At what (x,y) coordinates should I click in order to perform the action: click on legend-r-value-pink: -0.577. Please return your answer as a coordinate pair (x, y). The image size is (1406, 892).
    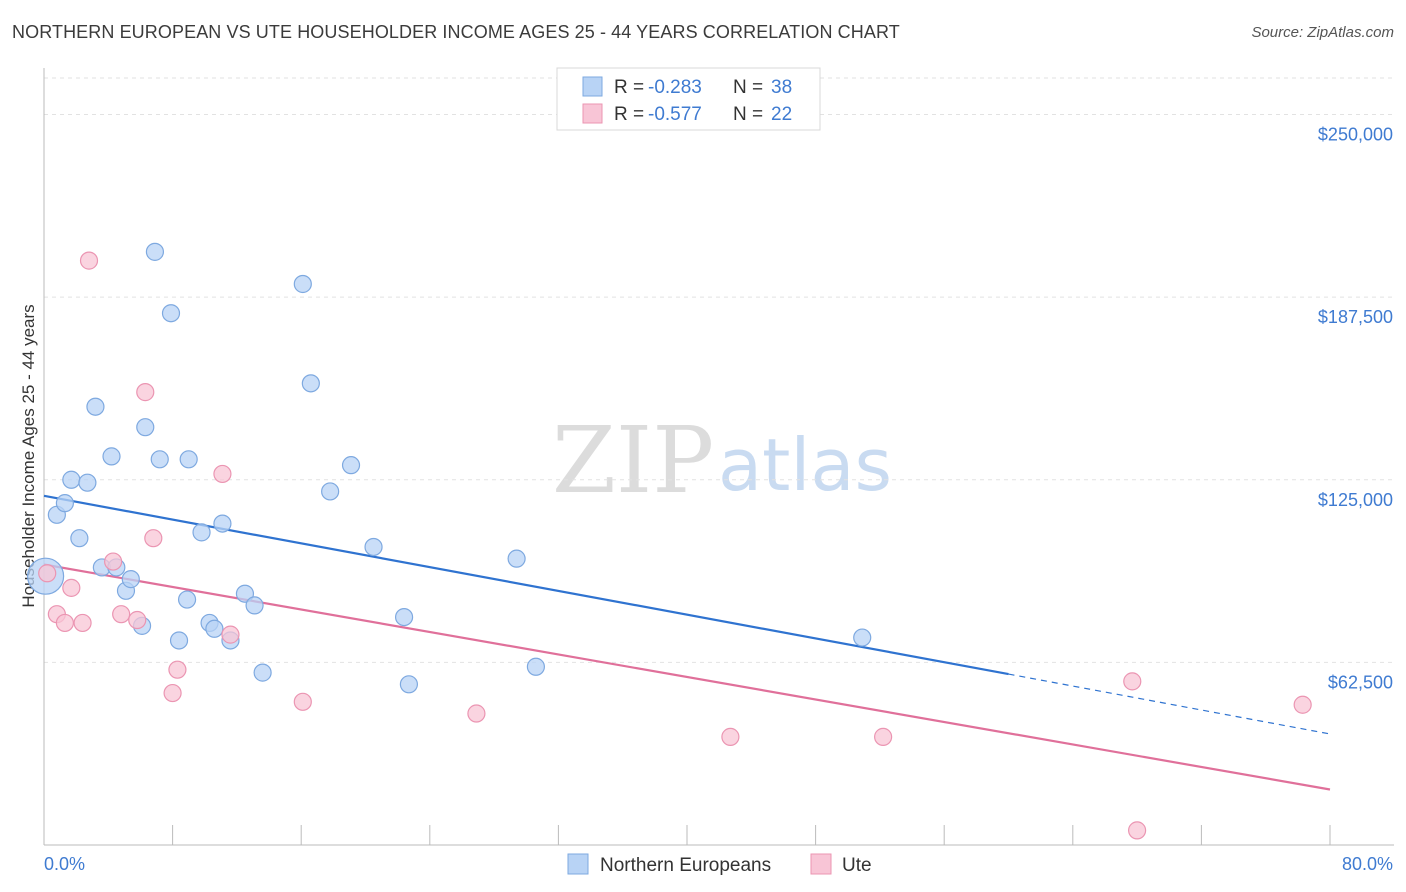
    Looking at the image, I should click on (675, 114).